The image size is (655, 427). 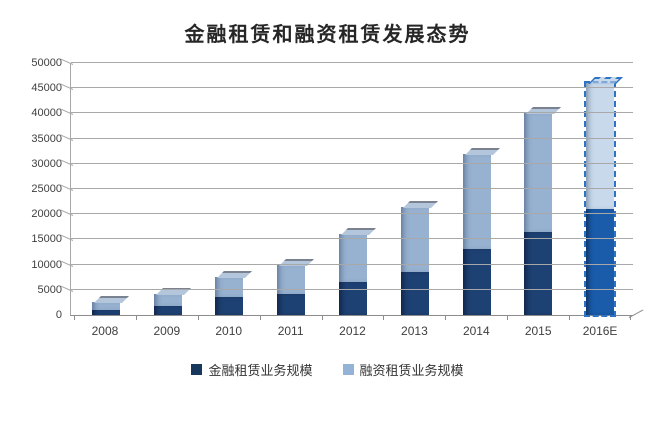 I want to click on y-tick-label: 45000, so click(x=46, y=88).